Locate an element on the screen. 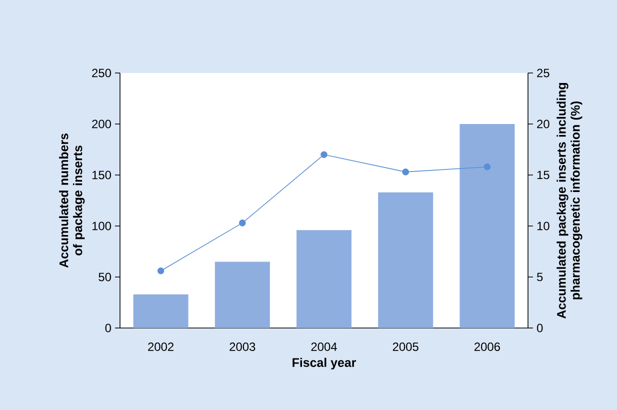 This screenshot has width=617, height=410. y2-tick-label: 10 is located at coordinates (543, 226).